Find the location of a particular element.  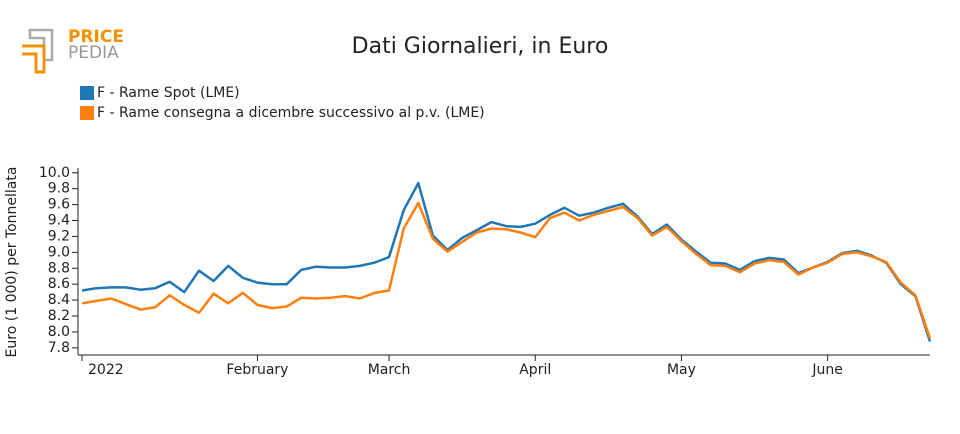

legend-label: F - Rame Spot (LME) is located at coordinates (168, 93).